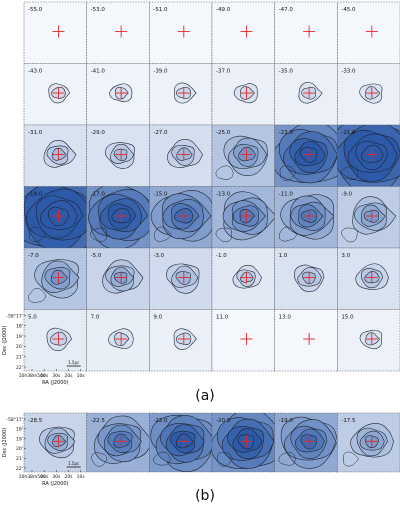 Image resolution: width=400 pixels, height=510 pixels. I want to click on a-channel-1: -53.0, so click(118, 32).